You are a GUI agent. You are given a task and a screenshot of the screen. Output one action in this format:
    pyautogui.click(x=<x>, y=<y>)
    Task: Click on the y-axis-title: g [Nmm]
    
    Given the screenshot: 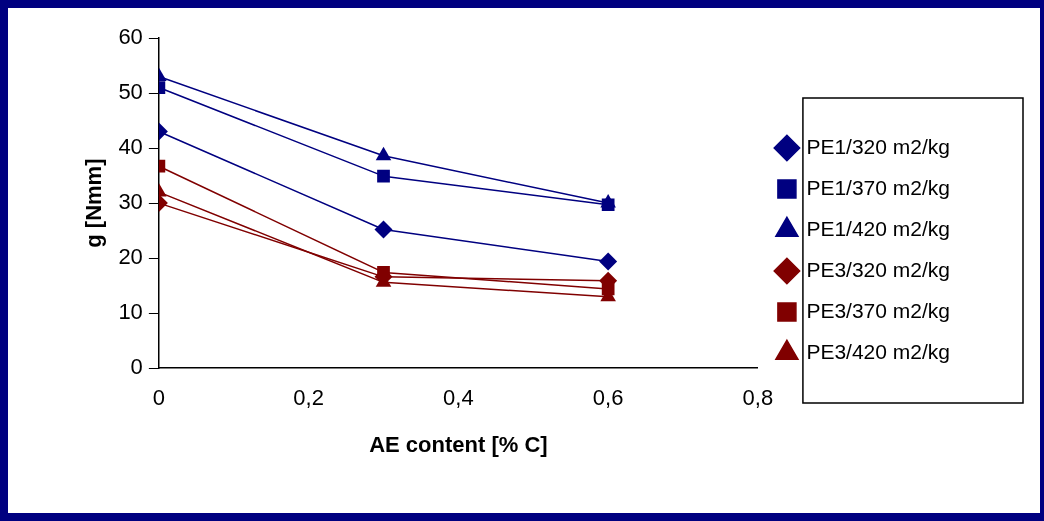 What is the action you would take?
    pyautogui.click(x=94, y=203)
    